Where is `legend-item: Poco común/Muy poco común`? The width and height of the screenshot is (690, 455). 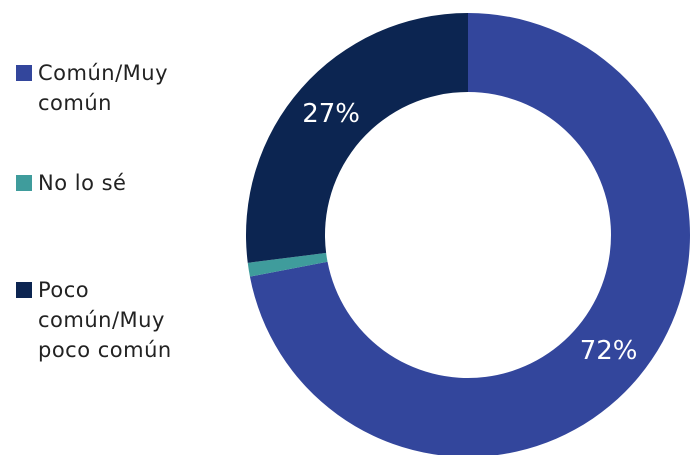
legend-item: Poco común/Muy poco común is located at coordinates (116, 320).